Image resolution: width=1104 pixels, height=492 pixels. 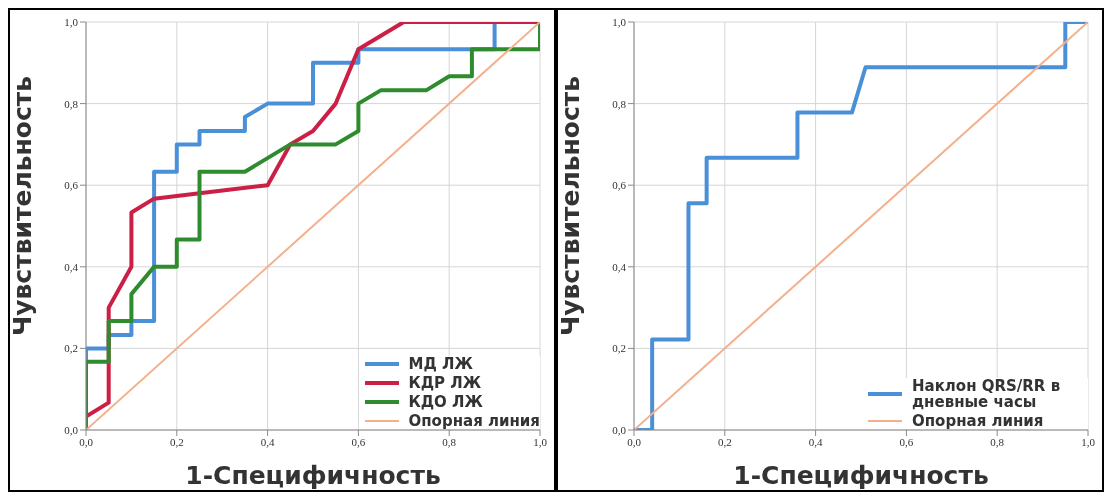 I want to click on legend-label: КДО ЛЖ, so click(x=445, y=402).